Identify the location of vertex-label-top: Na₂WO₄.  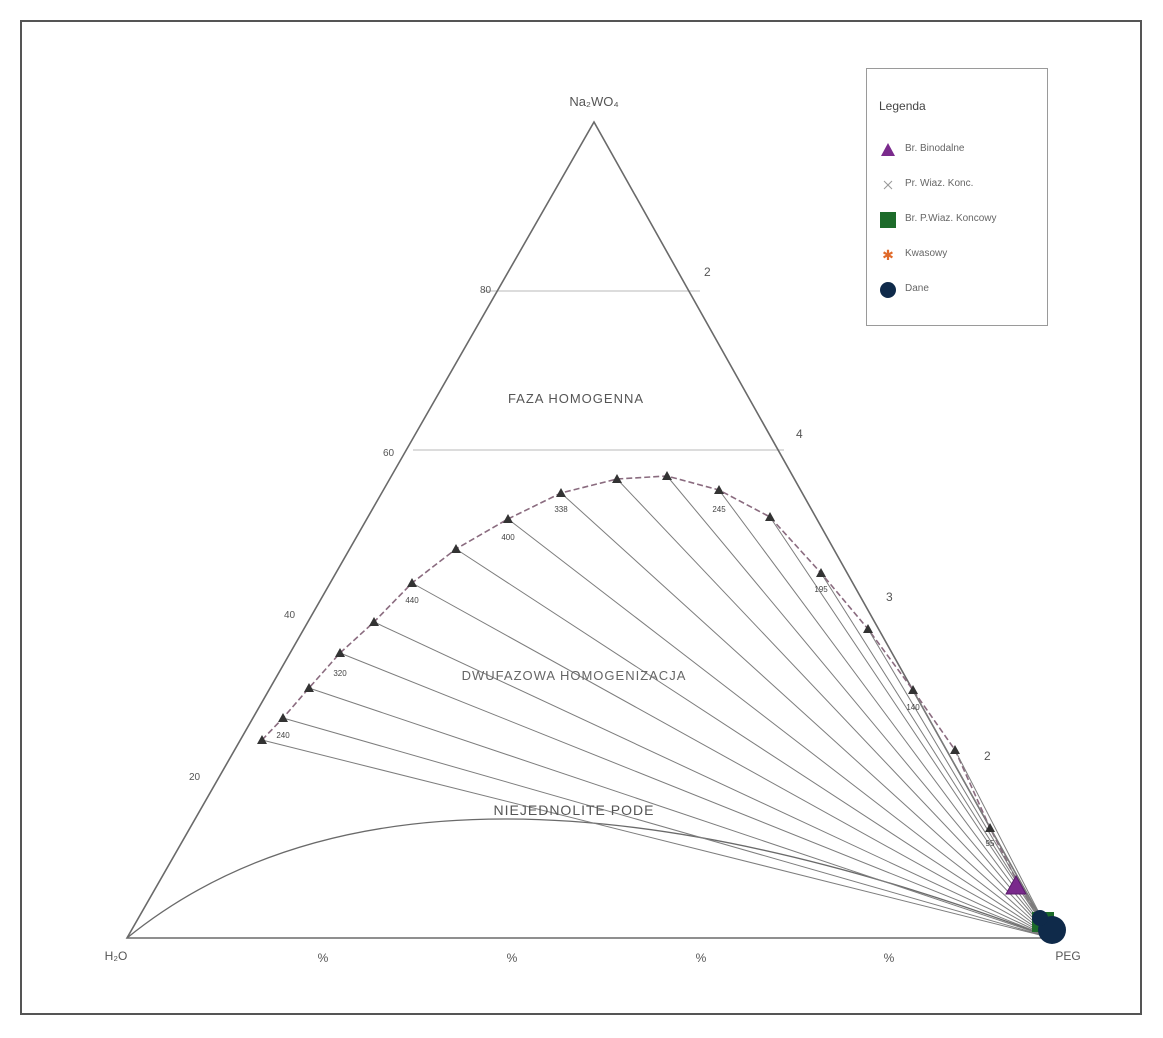
(593, 101).